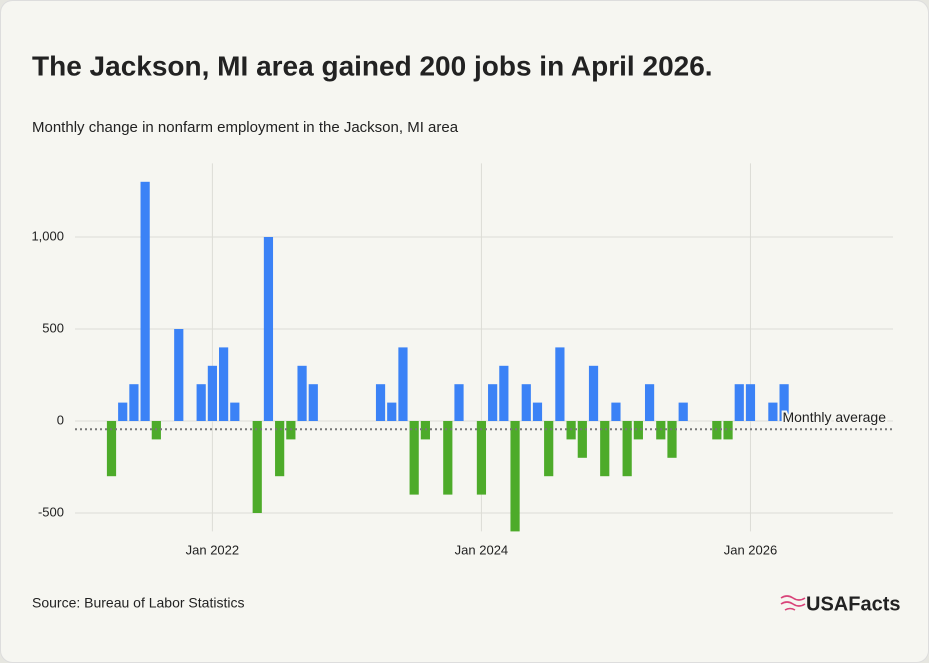  Describe the element at coordinates (793, 603) in the screenshot. I see `logo-icon` at that location.